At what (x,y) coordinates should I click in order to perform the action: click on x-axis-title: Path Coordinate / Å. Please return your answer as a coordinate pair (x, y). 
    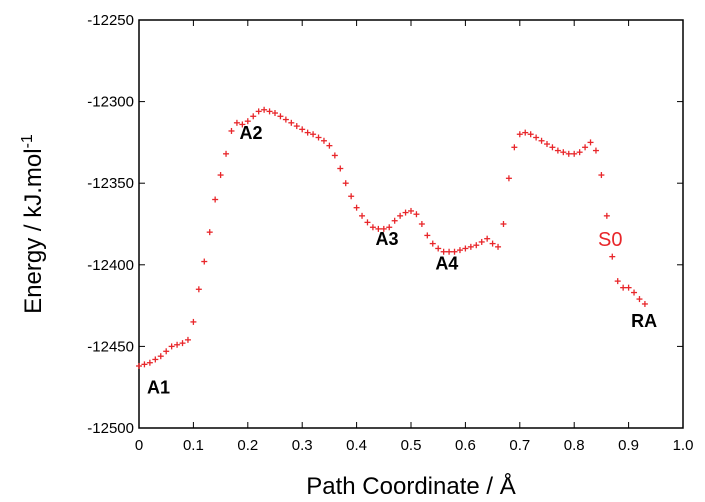
    Looking at the image, I should click on (410, 486).